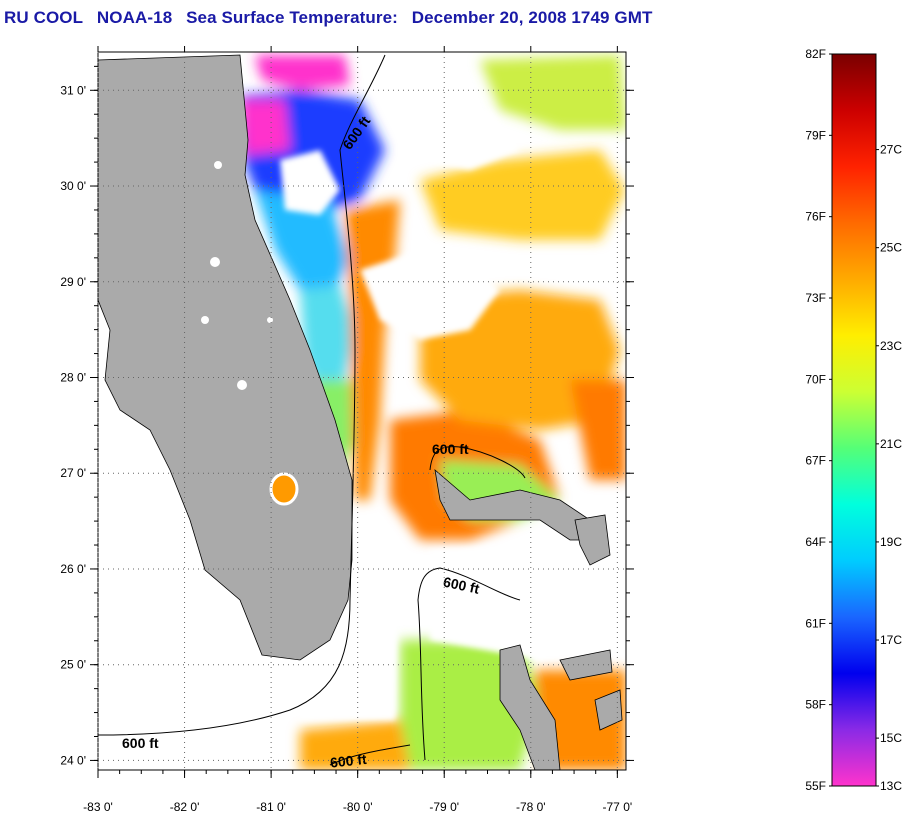  Describe the element at coordinates (818, 420) in the screenshot. I see `colorbar-fahrenheit-labels: 82F 79F 76F 73F 70F 67F 64F 61F 58F 55F` at that location.